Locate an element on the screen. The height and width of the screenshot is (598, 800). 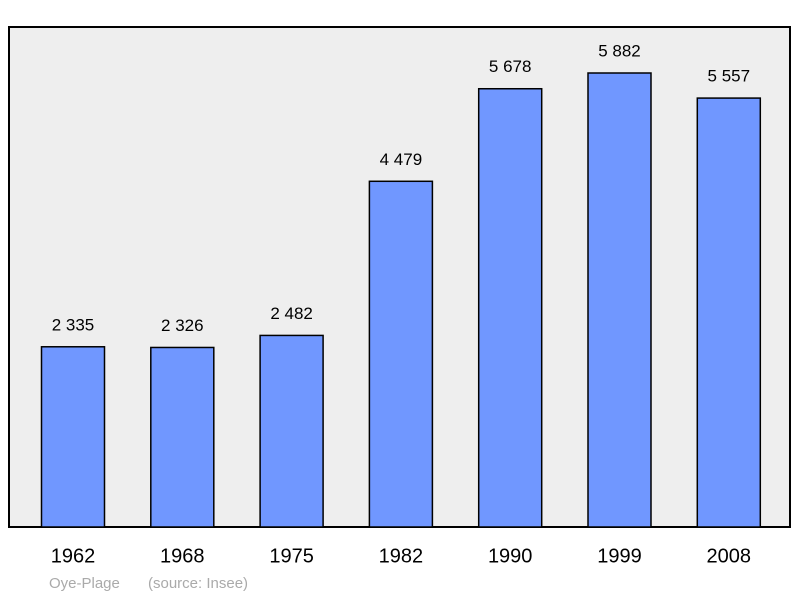
caption: Oye-Plage is located at coordinates (84, 583).